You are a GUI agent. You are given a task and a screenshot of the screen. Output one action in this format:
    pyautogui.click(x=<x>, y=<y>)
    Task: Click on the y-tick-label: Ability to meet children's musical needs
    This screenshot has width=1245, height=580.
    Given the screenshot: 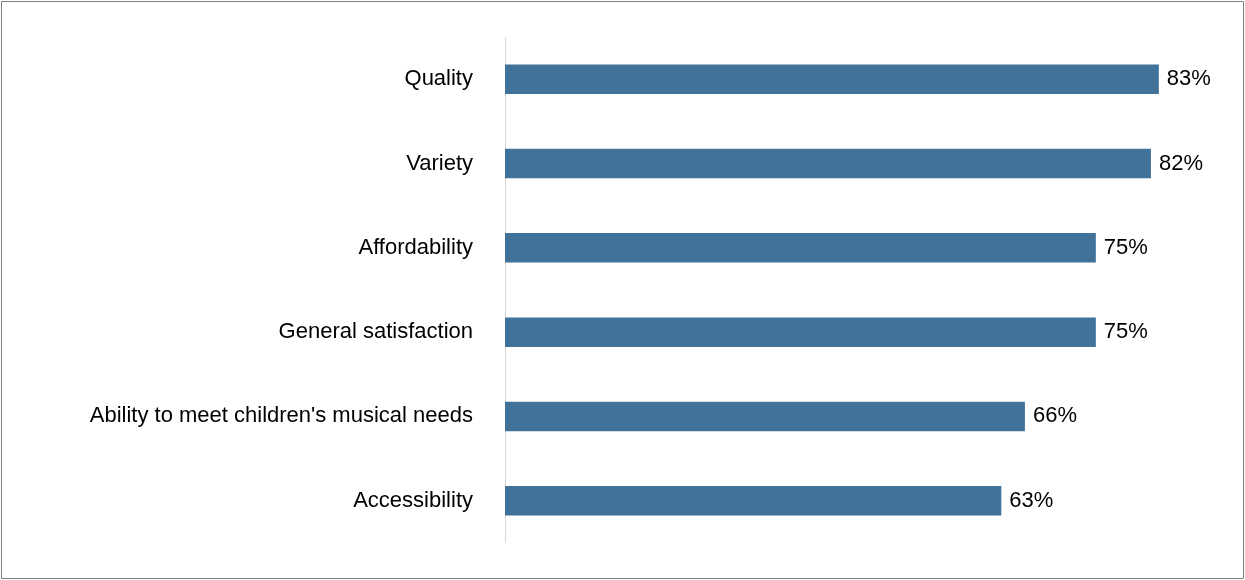 What is the action you would take?
    pyautogui.click(x=281, y=415)
    